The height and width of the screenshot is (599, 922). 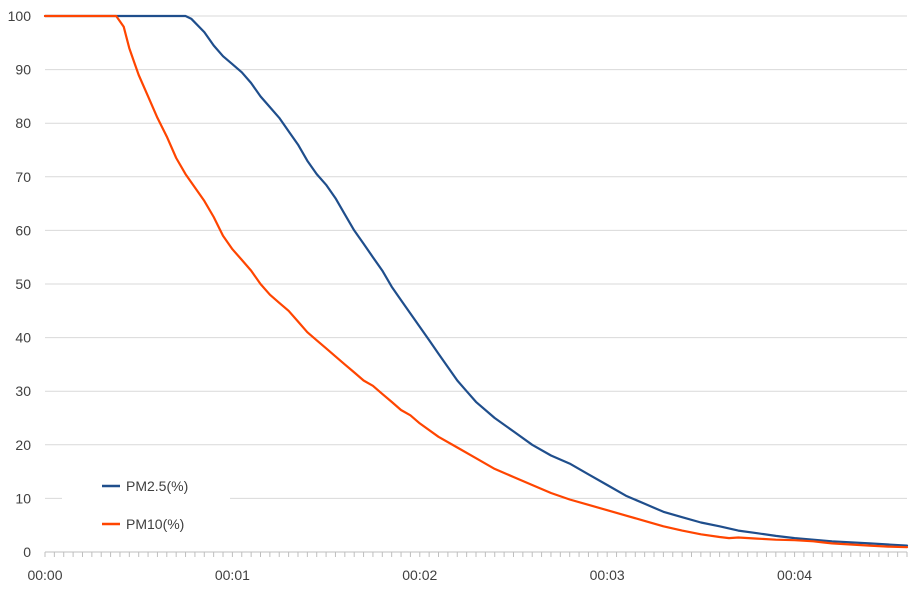 What do you see at coordinates (155, 524) in the screenshot?
I see `legend-label: PM10(%)` at bounding box center [155, 524].